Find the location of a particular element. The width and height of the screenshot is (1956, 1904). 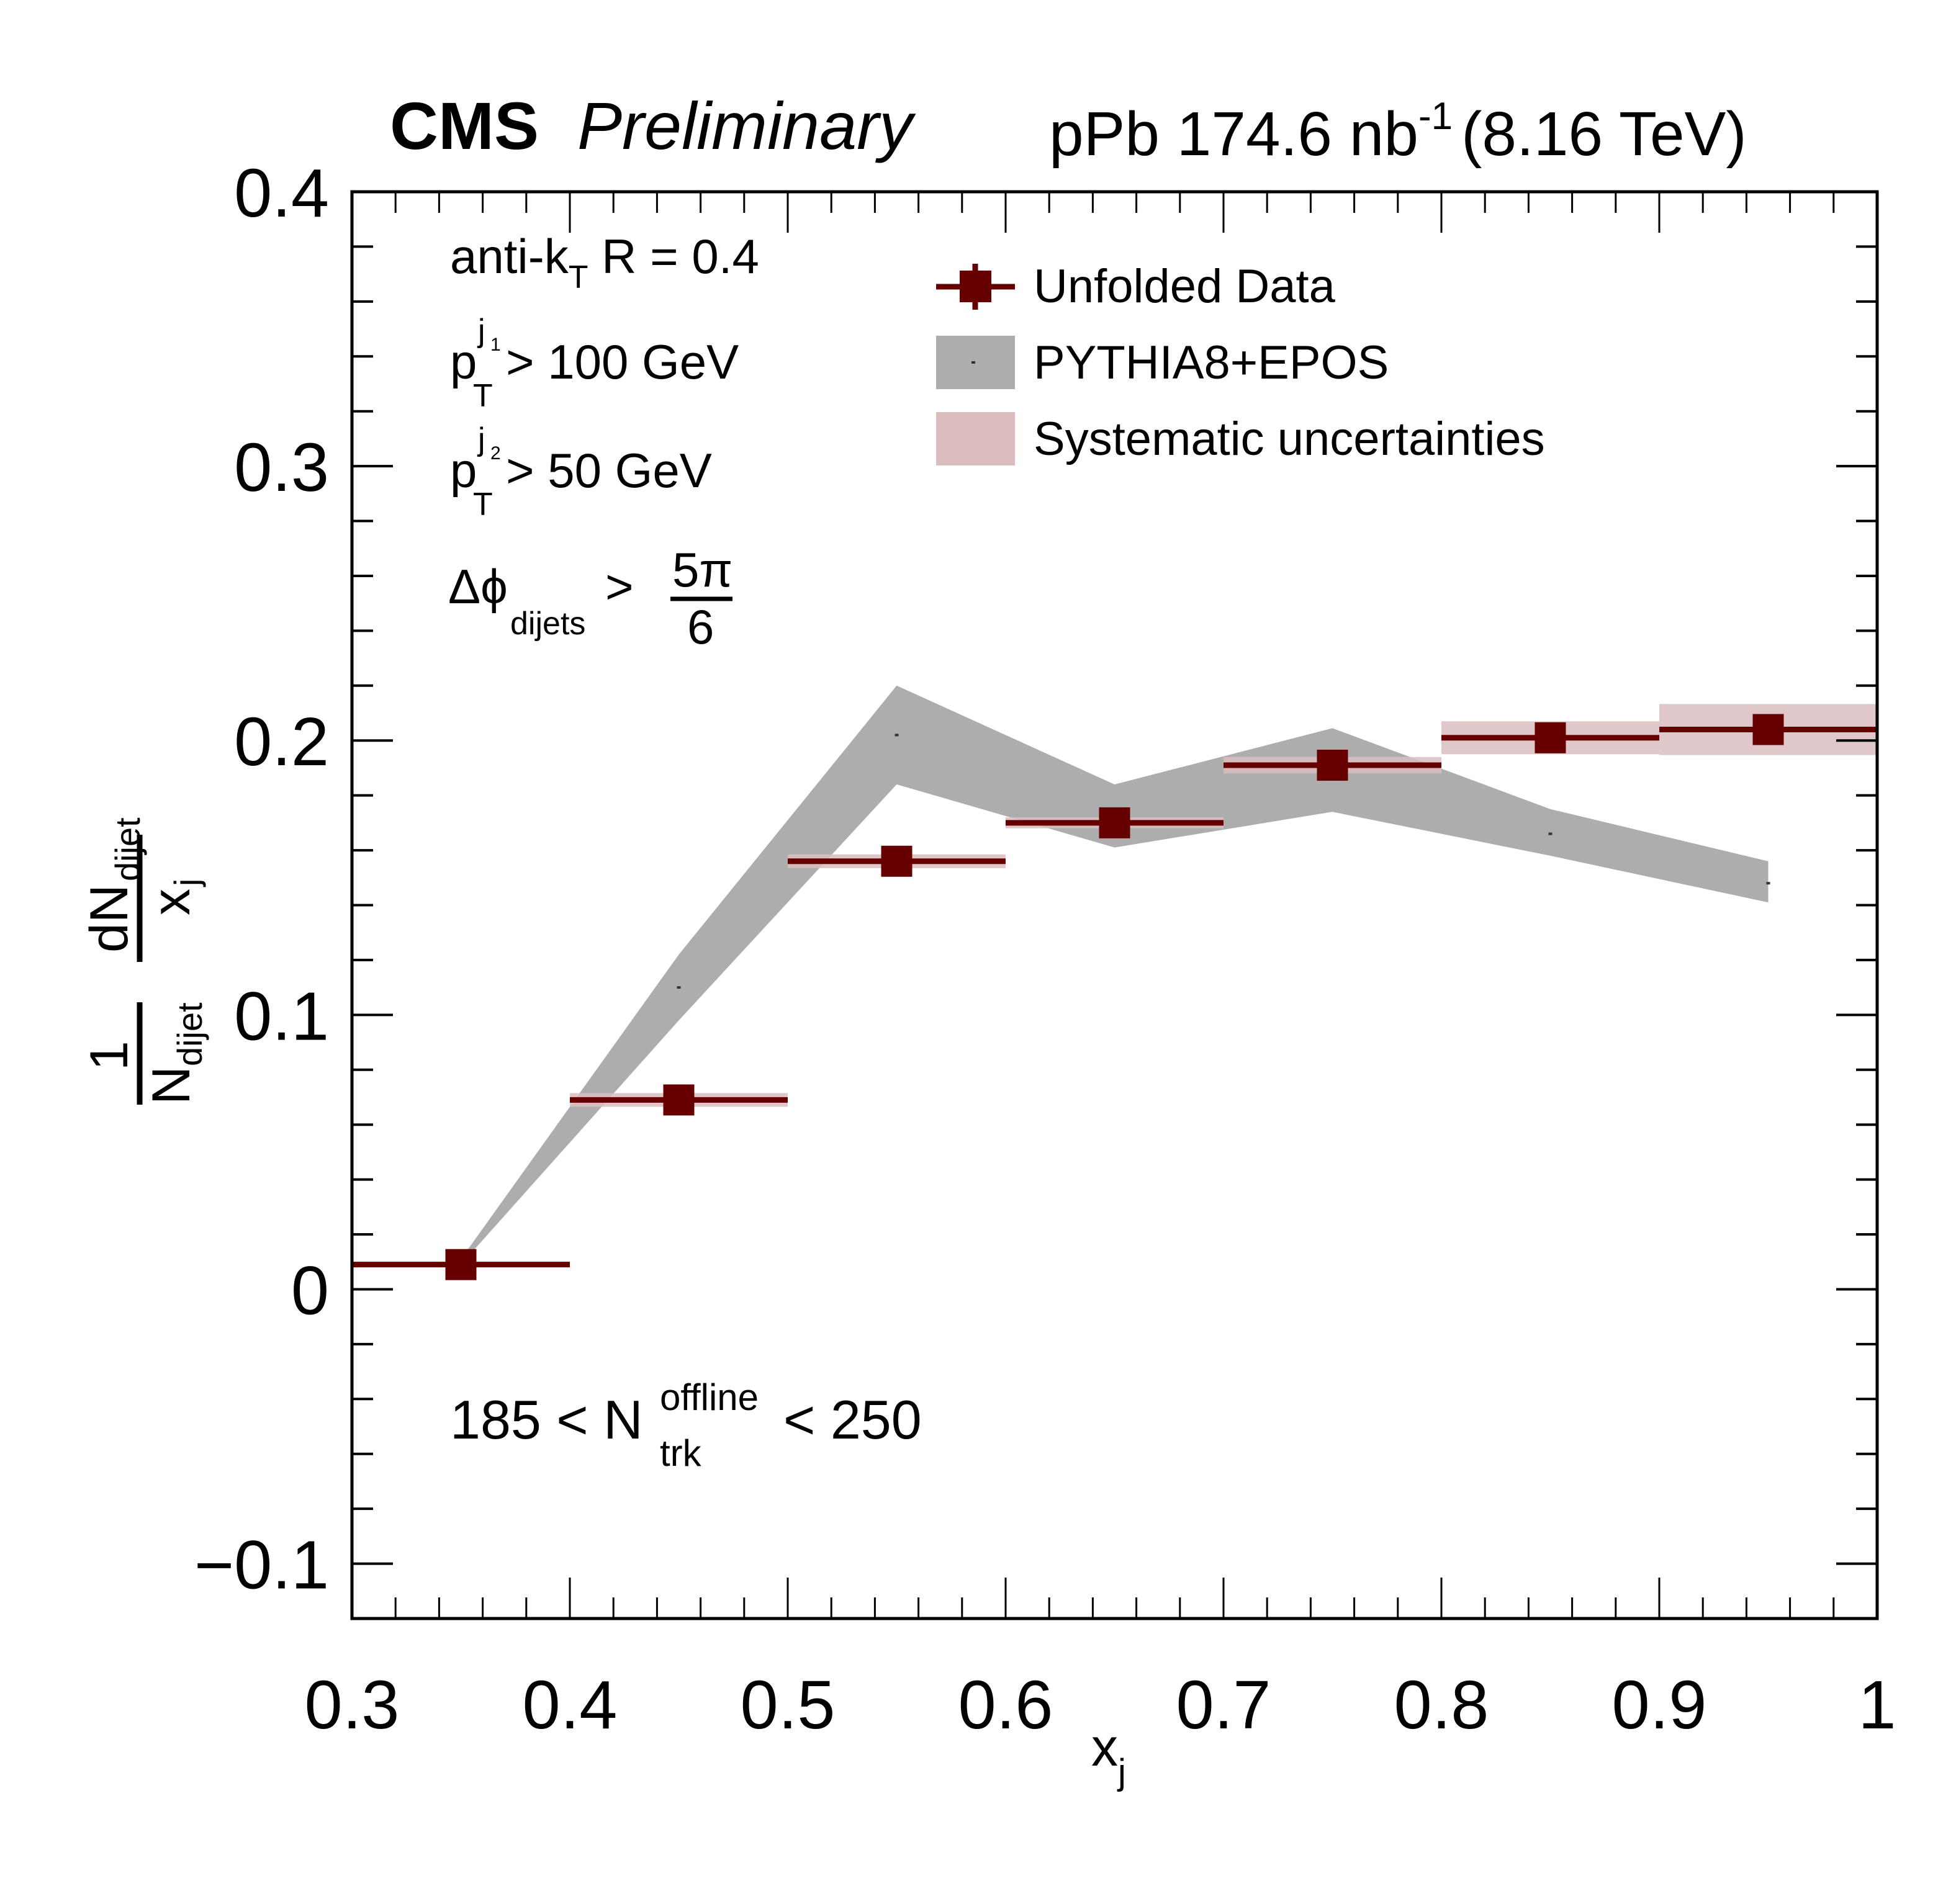

legend-entry-data: Unfolded Data is located at coordinates (1136, 286).